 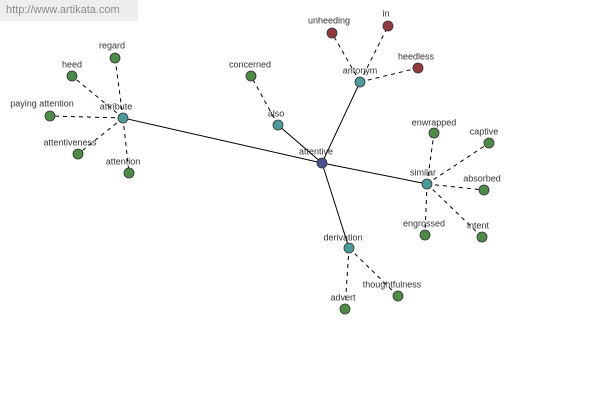 What do you see at coordinates (316, 151) in the screenshot?
I see `node-label: attentive` at bounding box center [316, 151].